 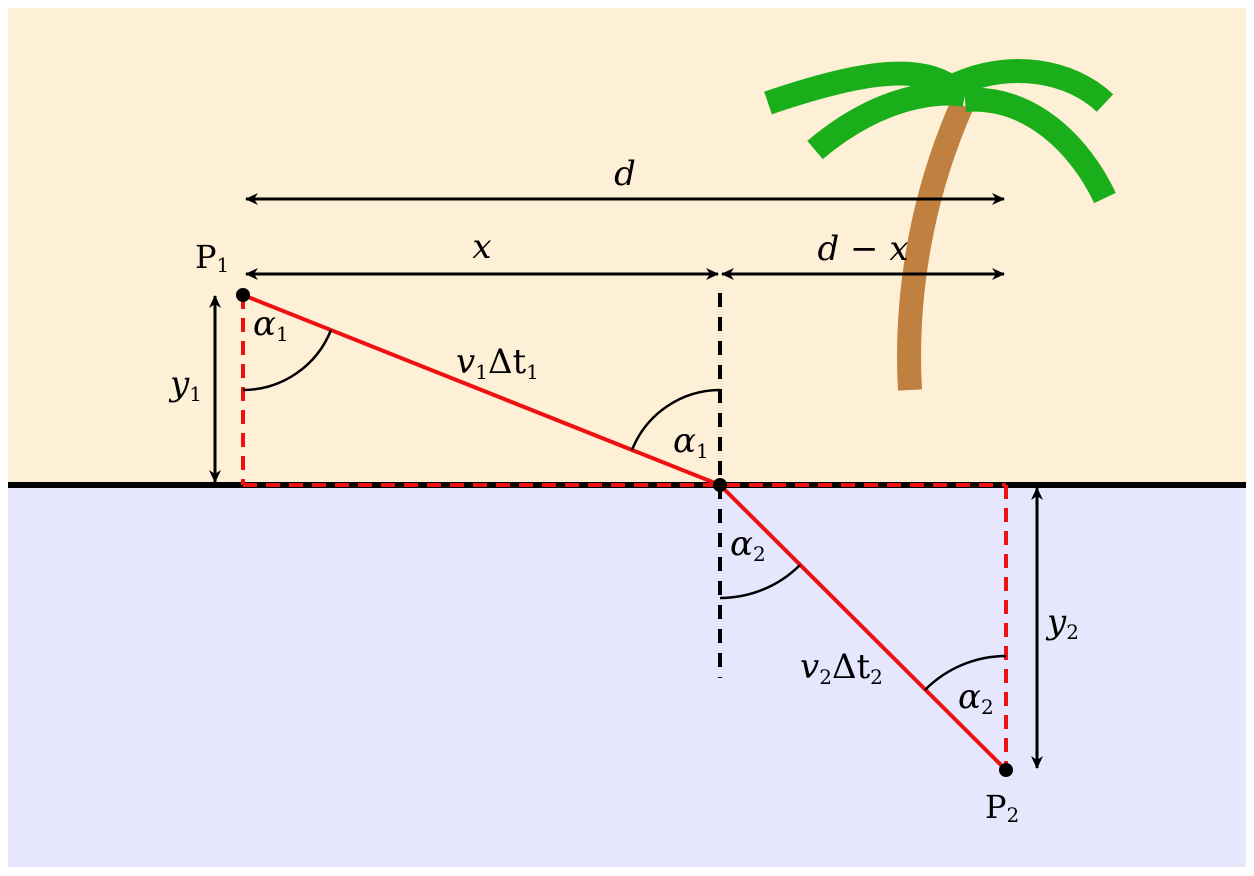 I want to click on angle-arc-alpha1-left, so click(x=287, y=360).